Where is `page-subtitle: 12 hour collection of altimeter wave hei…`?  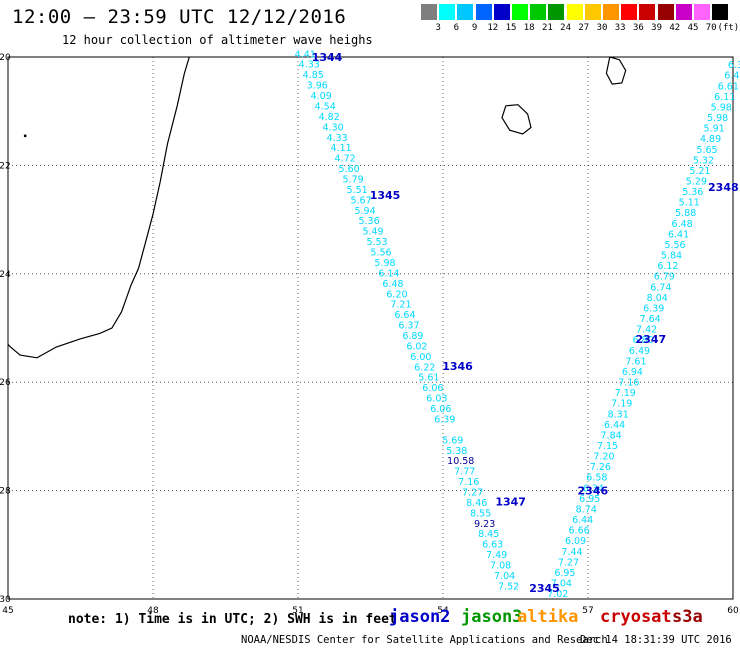
page-subtitle: 12 hour collection of altimeter wave hei… is located at coordinates (217, 40).